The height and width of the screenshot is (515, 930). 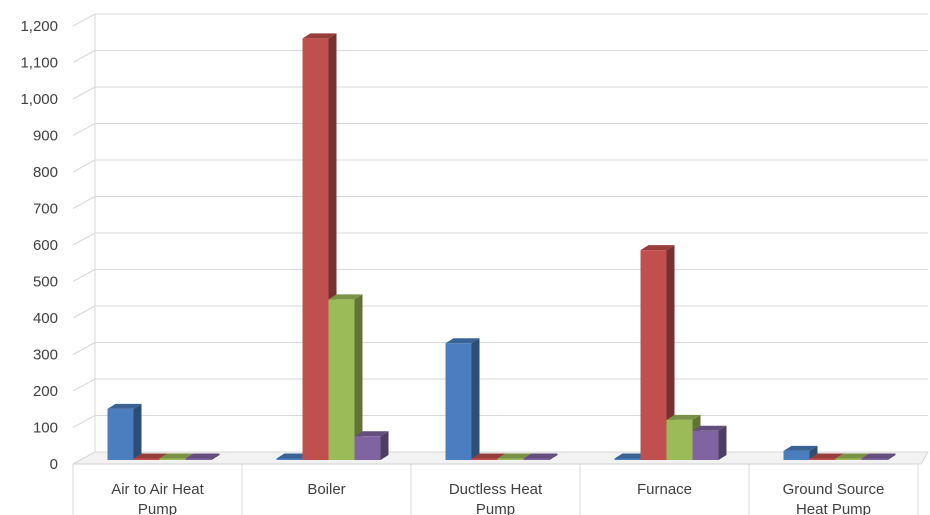 What do you see at coordinates (45, 245) in the screenshot?
I see `y-tick-label: 600` at bounding box center [45, 245].